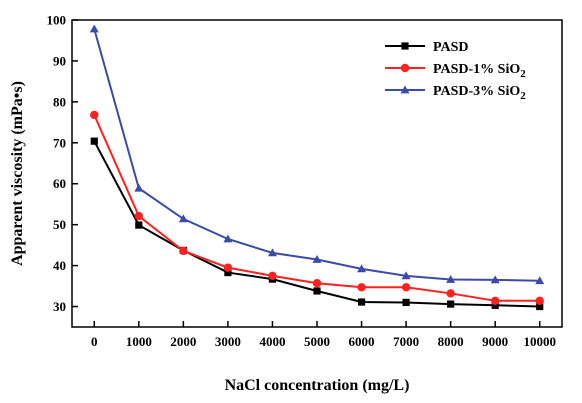 The image size is (582, 403). I want to click on x-tick-label: 2000, so click(183, 341).